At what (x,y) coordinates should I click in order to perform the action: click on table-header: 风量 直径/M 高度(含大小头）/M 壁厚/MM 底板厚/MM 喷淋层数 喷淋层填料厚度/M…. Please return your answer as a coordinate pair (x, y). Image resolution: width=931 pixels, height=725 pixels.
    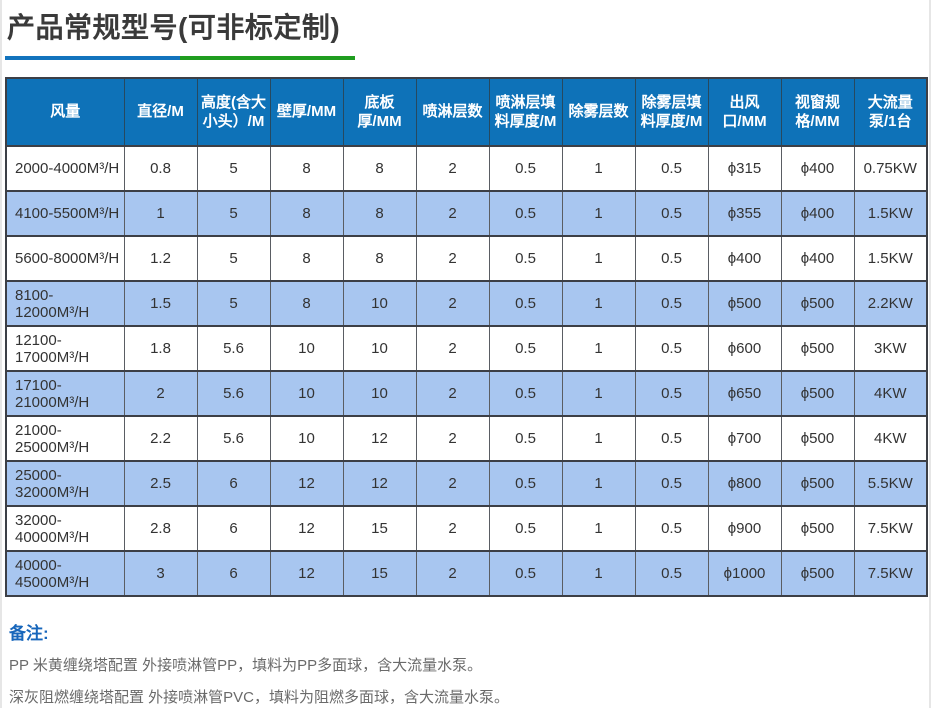
    Looking at the image, I should click on (466, 112).